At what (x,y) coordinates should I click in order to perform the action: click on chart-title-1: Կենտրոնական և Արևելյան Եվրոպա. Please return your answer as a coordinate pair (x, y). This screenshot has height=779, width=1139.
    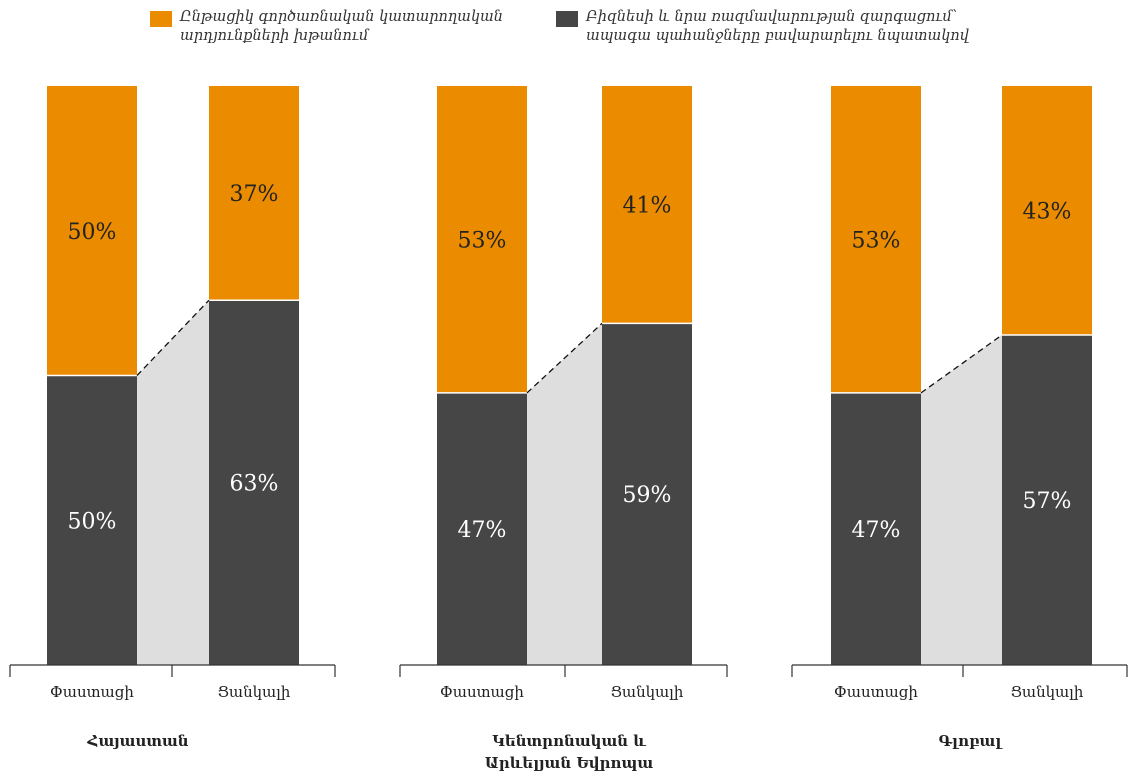
    Looking at the image, I should click on (569, 752).